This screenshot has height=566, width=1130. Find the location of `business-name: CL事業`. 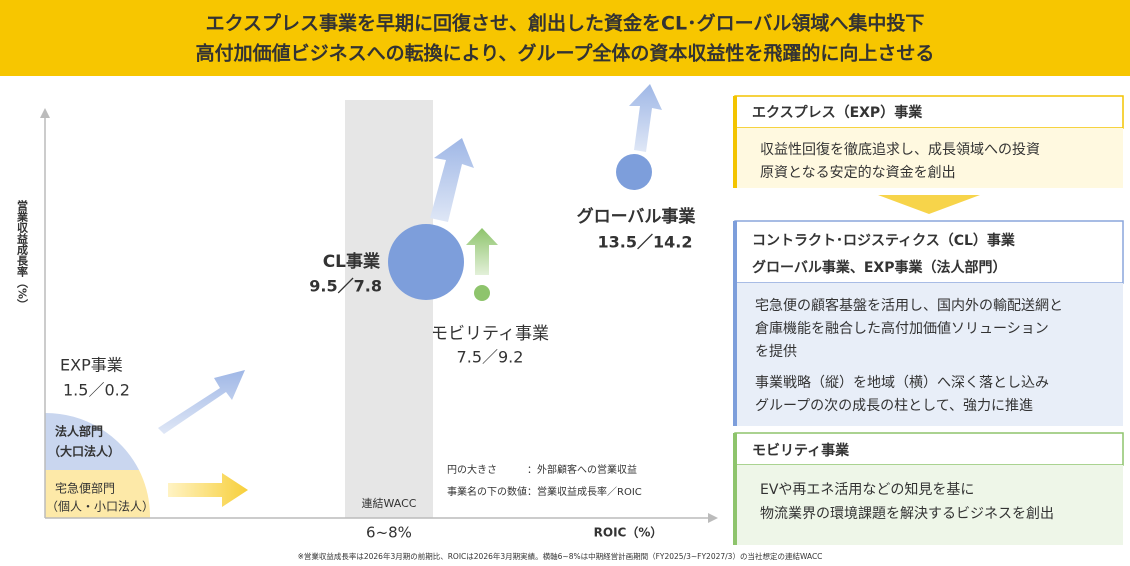

business-name: CL事業 is located at coordinates (351, 261).